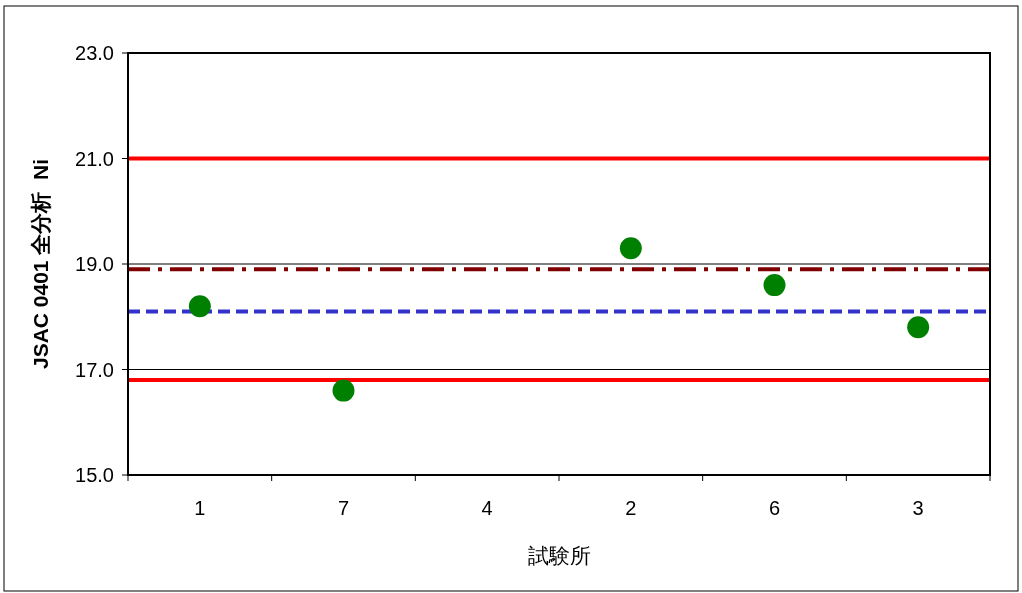 This screenshot has height=593, width=1022. Describe the element at coordinates (631, 508) in the screenshot. I see `x-tick-label: 2` at that location.